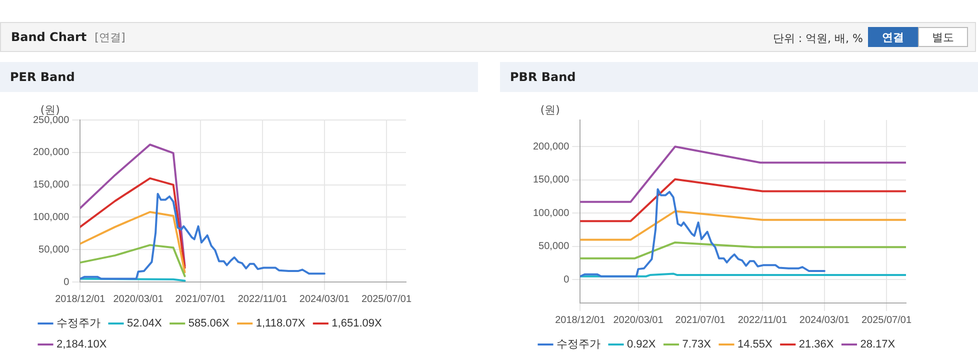 The height and width of the screenshot is (361, 978). What do you see at coordinates (641, 344) in the screenshot?
I see `legend-label: 0.92X` at bounding box center [641, 344].